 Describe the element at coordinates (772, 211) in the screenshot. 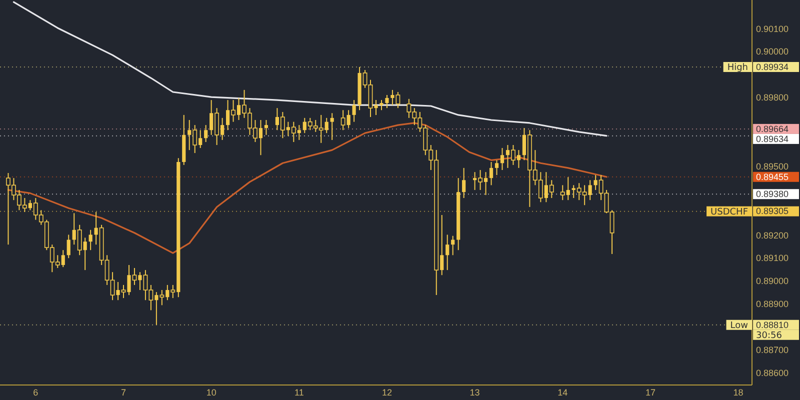

I see `y-tick-label: 0.89305` at that location.